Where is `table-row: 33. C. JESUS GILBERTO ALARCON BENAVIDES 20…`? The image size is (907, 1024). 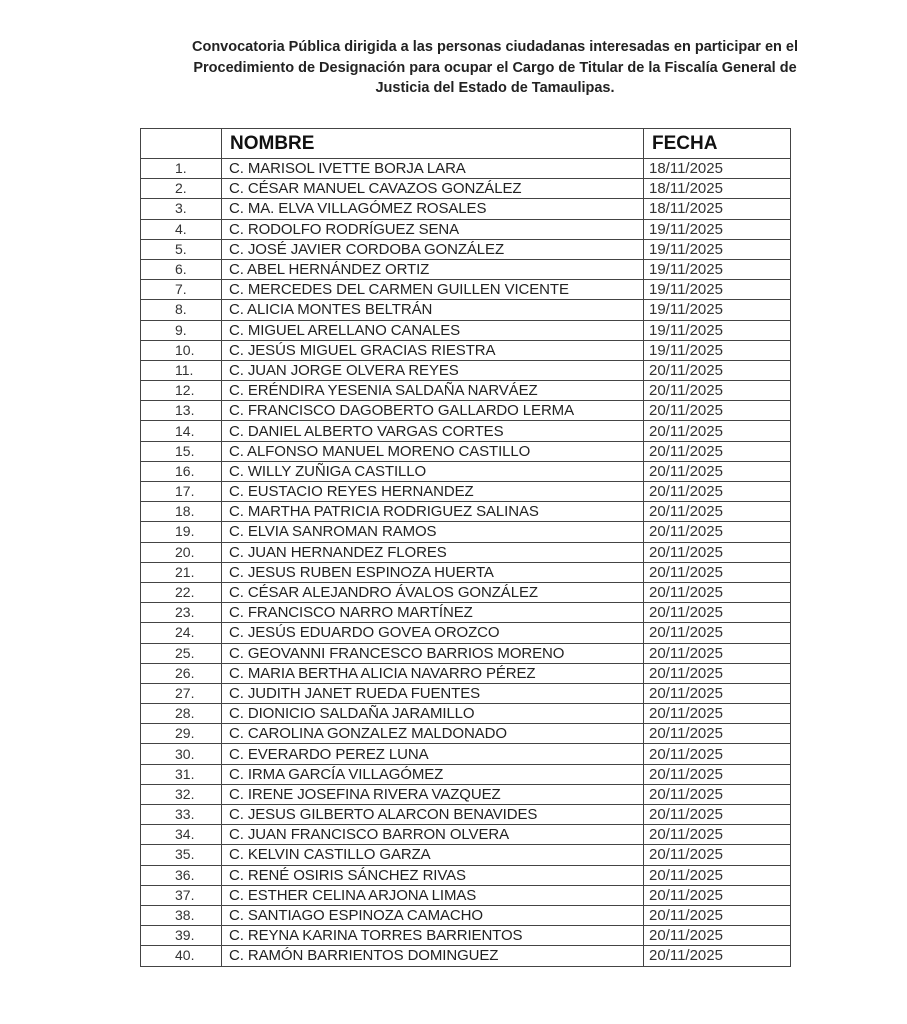
table-row: 33. C. JESUS GILBERTO ALARCON BENAVIDES 20… is located at coordinates (465, 814).